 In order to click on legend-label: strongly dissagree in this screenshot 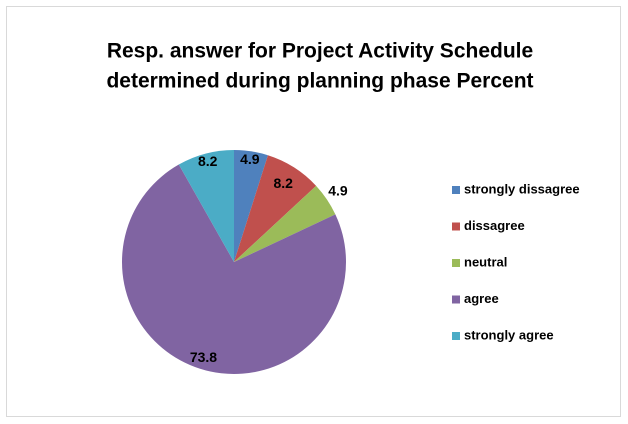, I will do `click(522, 188)`.